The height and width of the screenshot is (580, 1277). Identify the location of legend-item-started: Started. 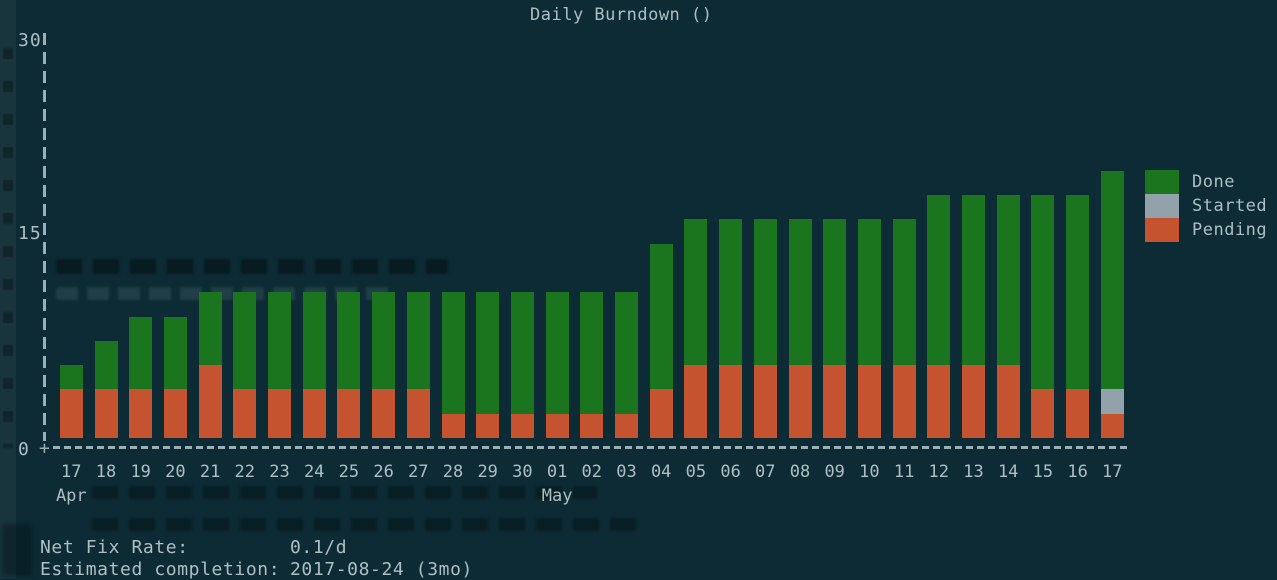
(1206, 206).